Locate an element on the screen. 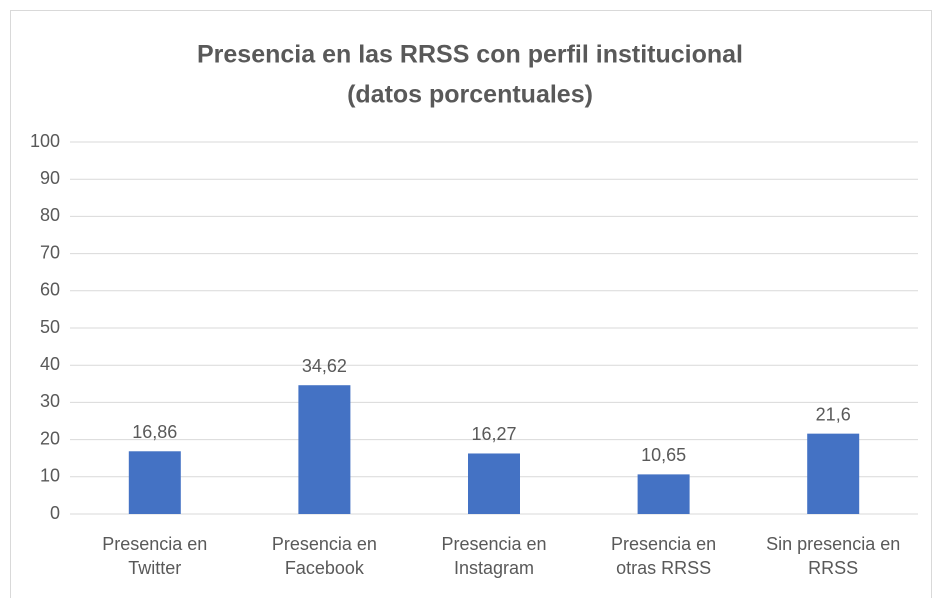  y-tick-label: 30 is located at coordinates (50, 401).